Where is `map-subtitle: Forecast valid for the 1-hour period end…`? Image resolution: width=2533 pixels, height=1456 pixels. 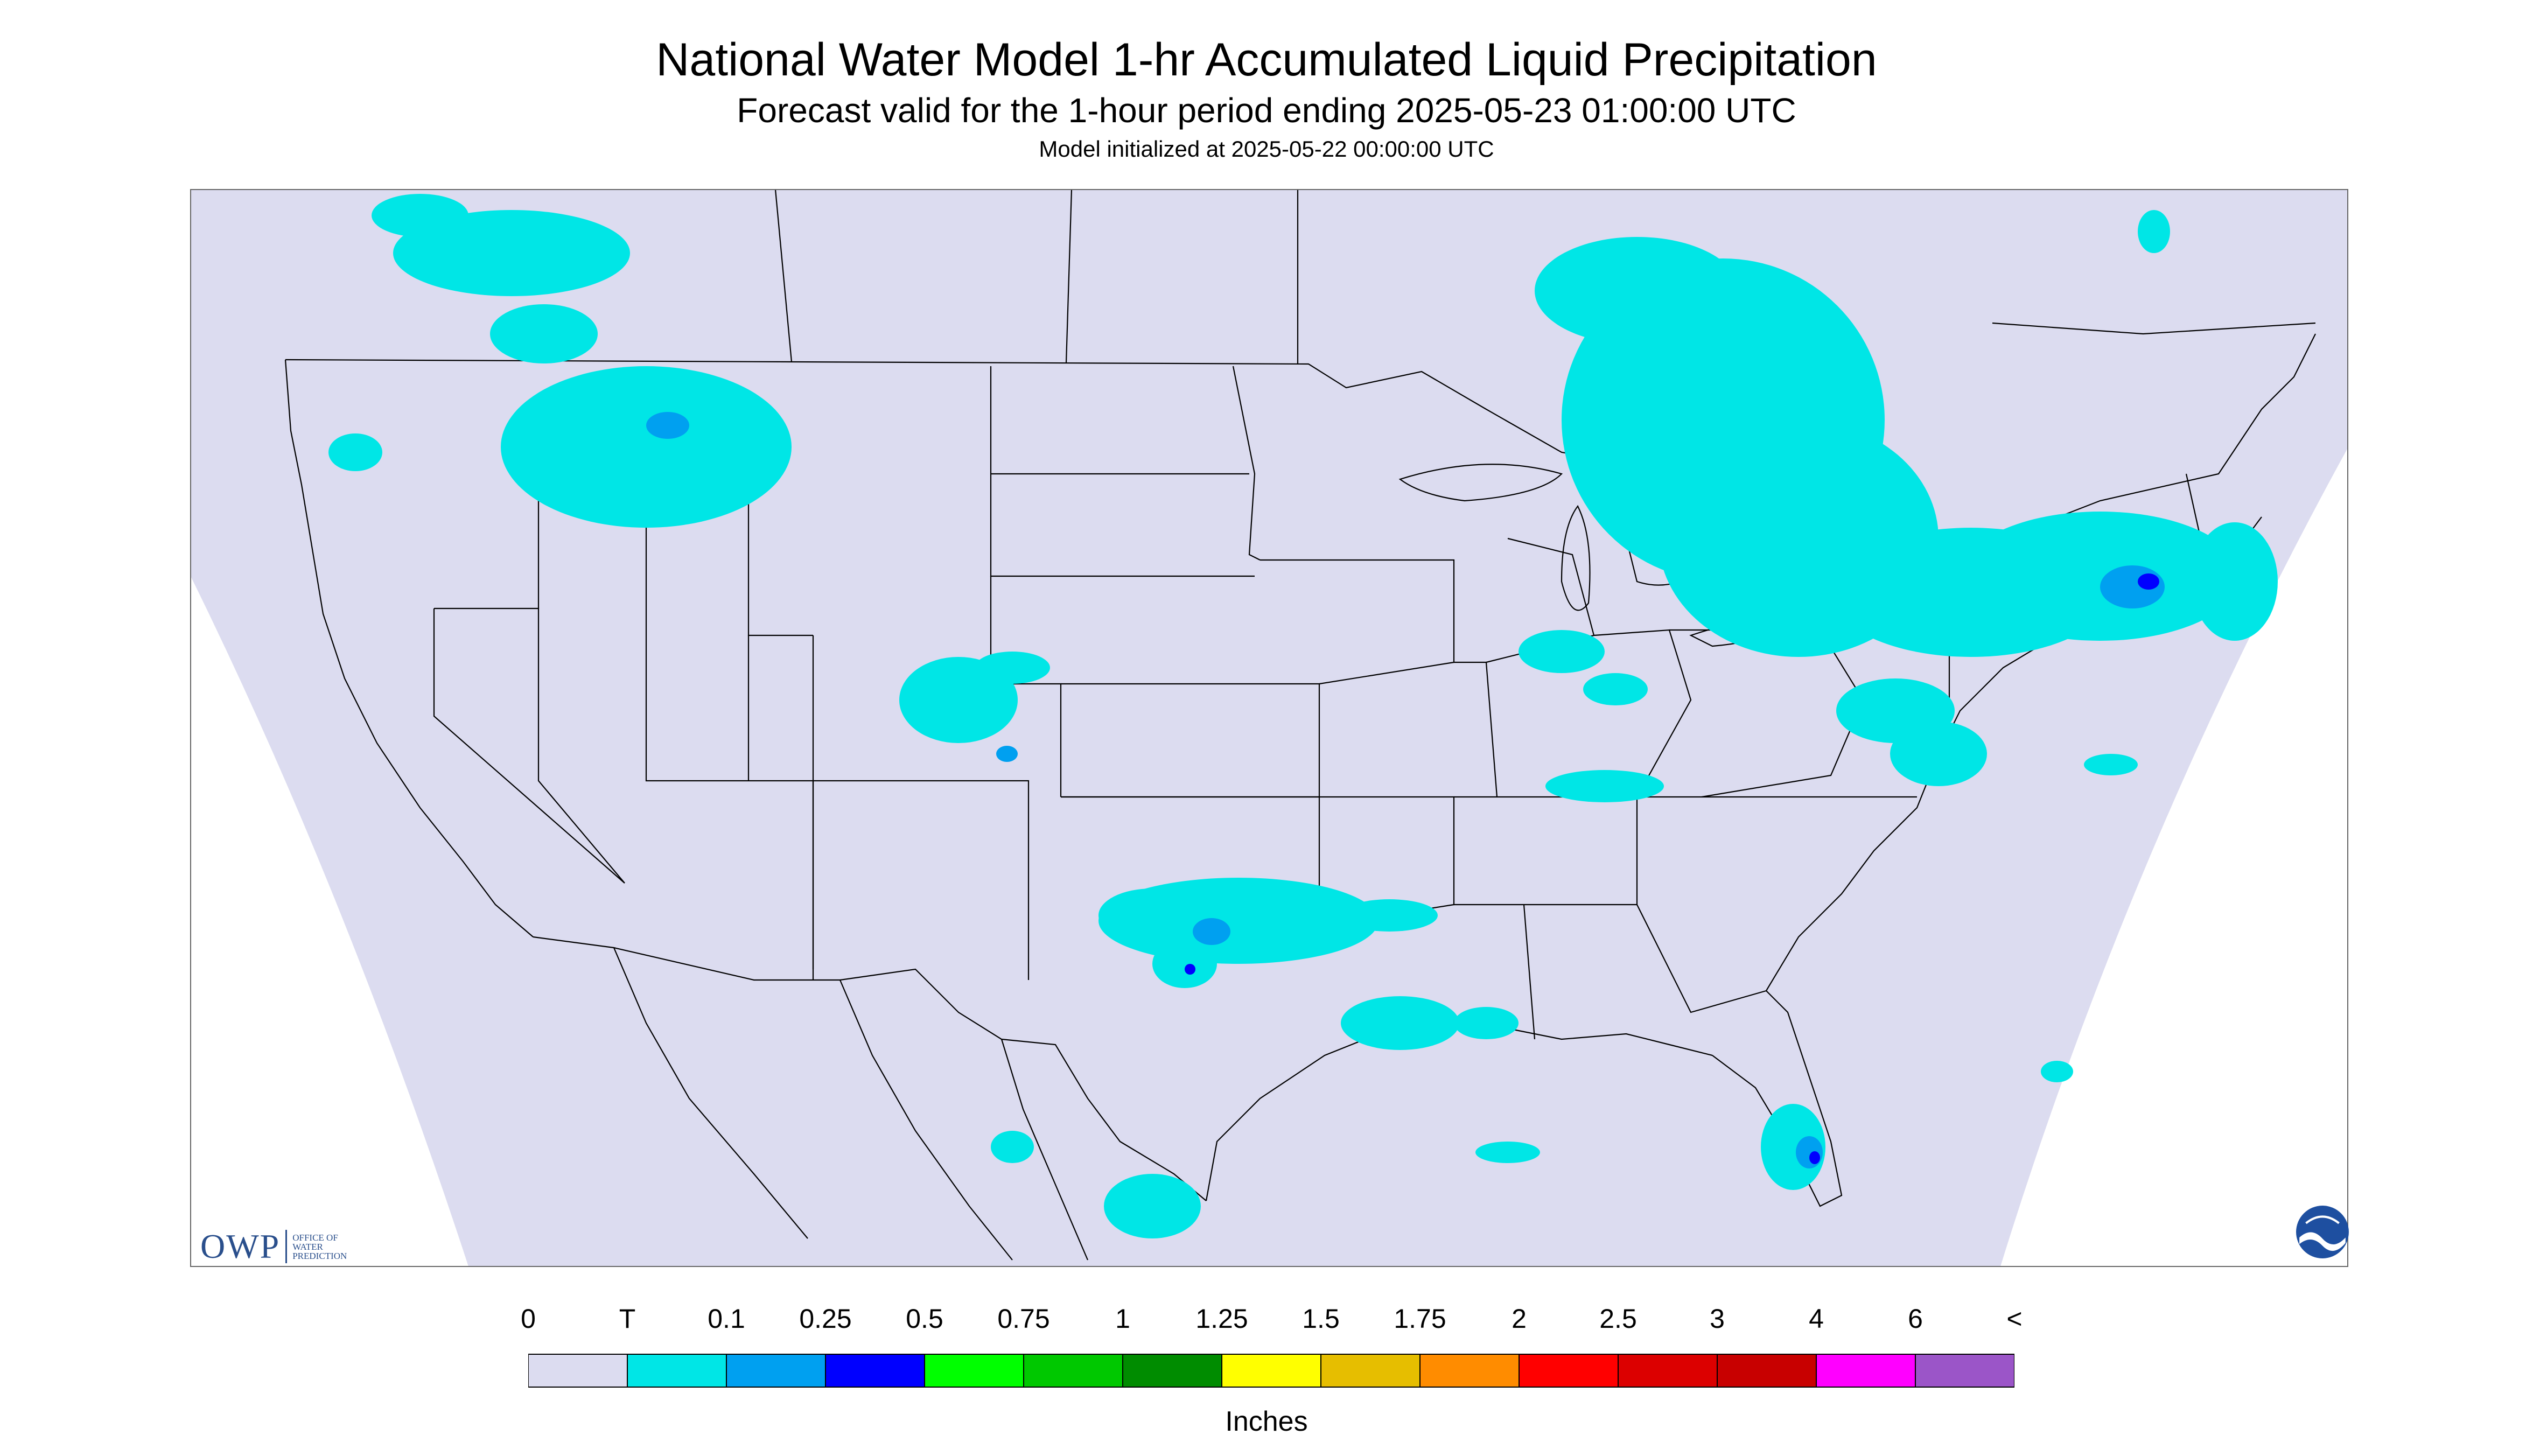 map-subtitle: Forecast valid for the 1-hour period end… is located at coordinates (1266, 110).